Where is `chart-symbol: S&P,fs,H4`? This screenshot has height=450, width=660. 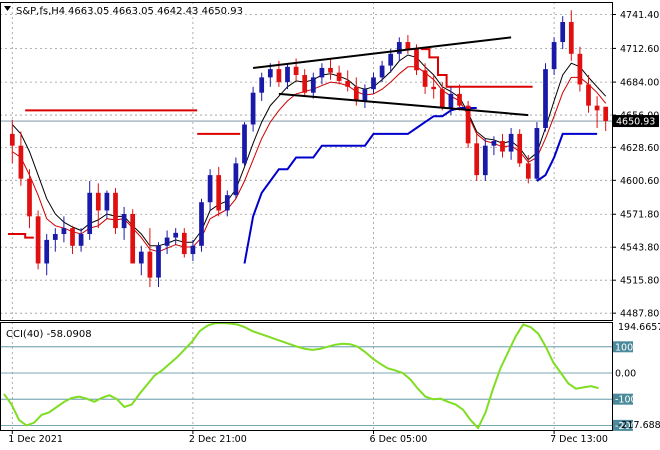
chart-symbol: S&P,fs,H4 is located at coordinates (40, 11).